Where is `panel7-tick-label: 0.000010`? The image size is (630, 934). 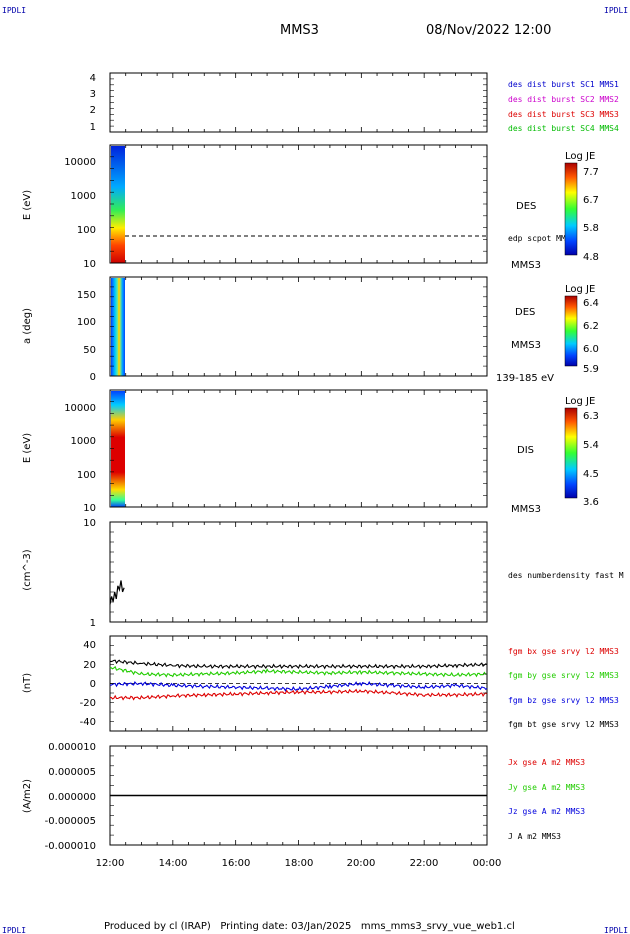 panel7-tick-label: 0.000010 is located at coordinates (72, 747).